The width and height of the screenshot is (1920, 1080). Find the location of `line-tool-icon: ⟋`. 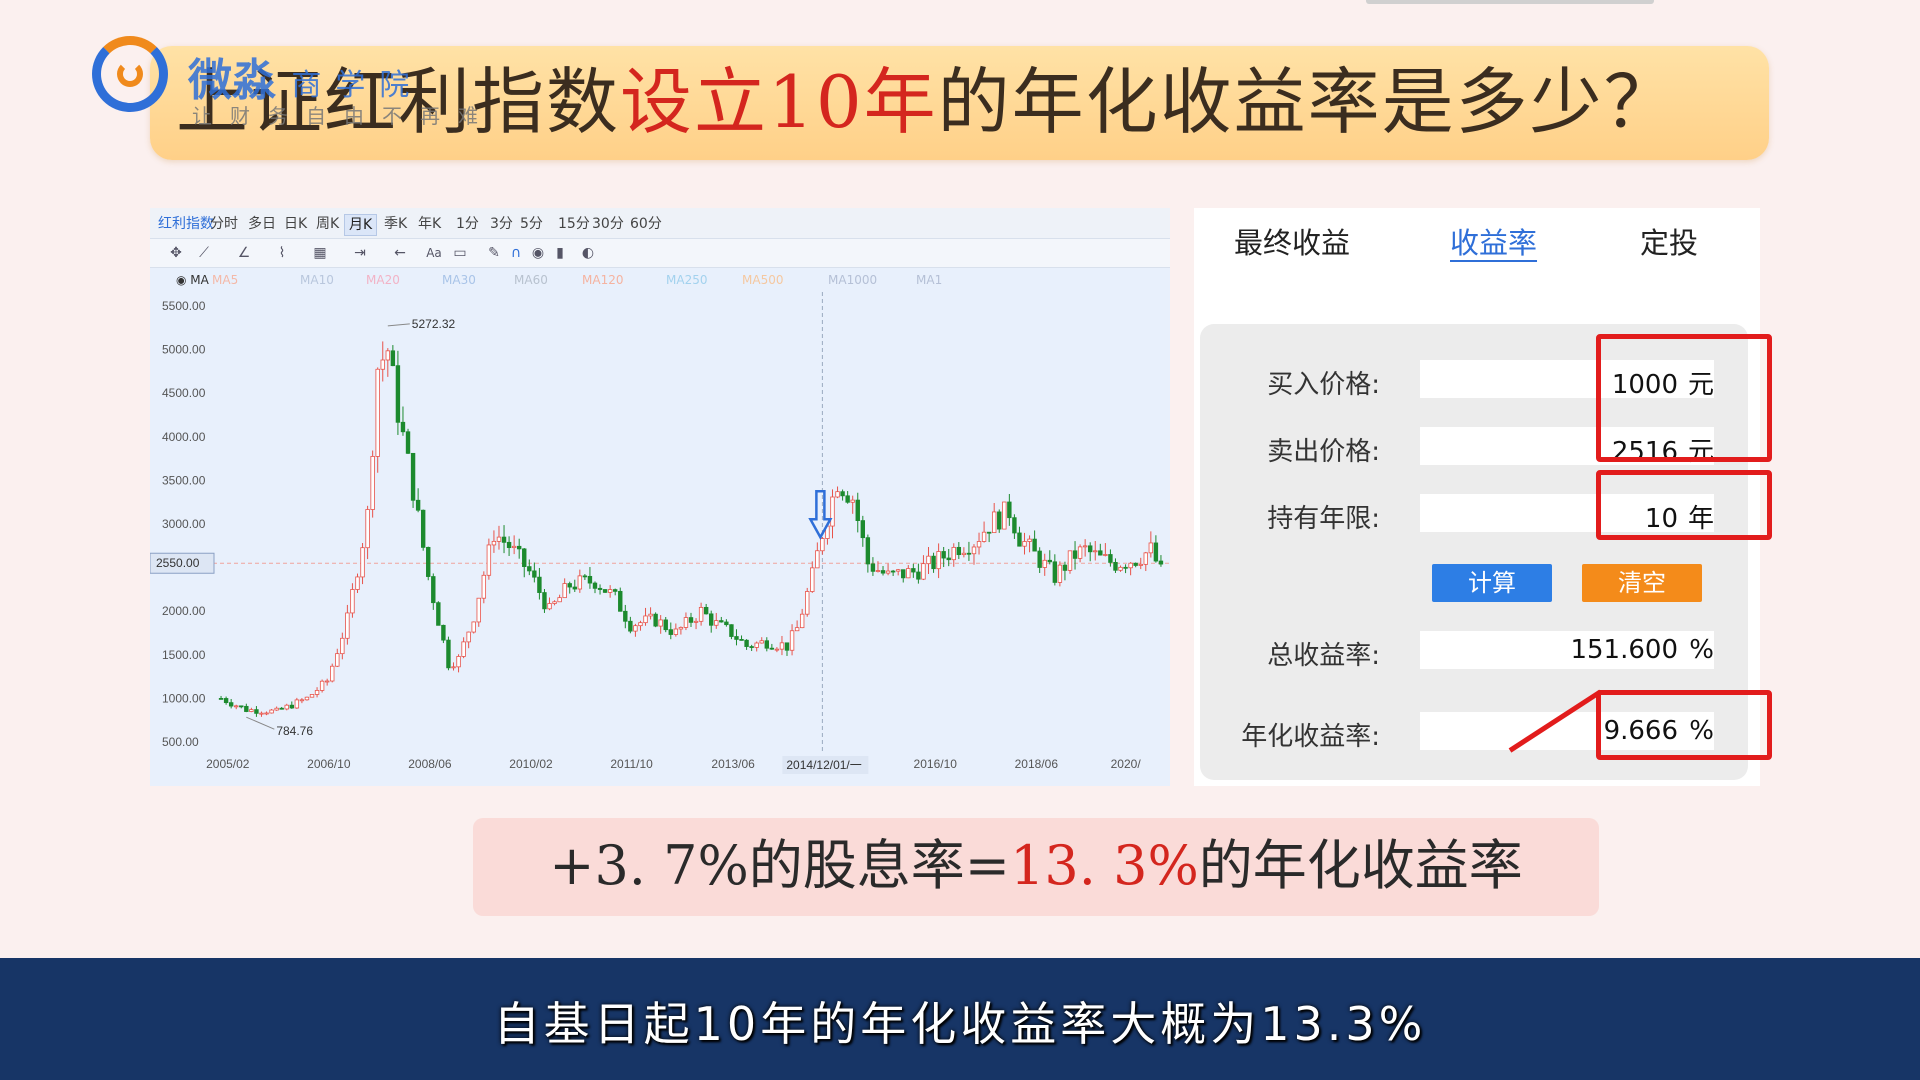

line-tool-icon: ⟋ is located at coordinates (204, 253).